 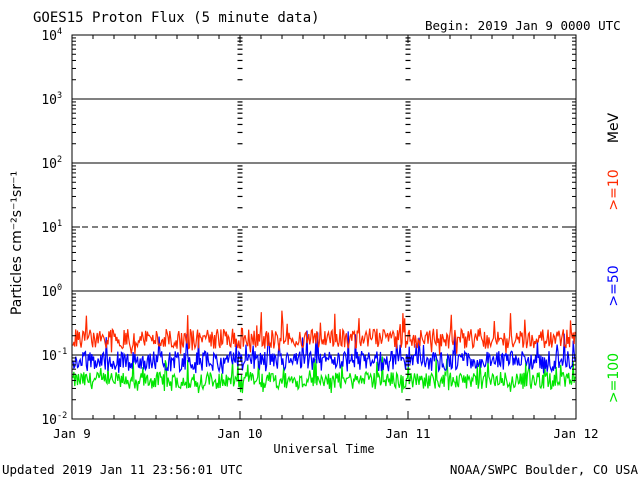 I want to click on series-line-ge10, so click(x=324, y=332).